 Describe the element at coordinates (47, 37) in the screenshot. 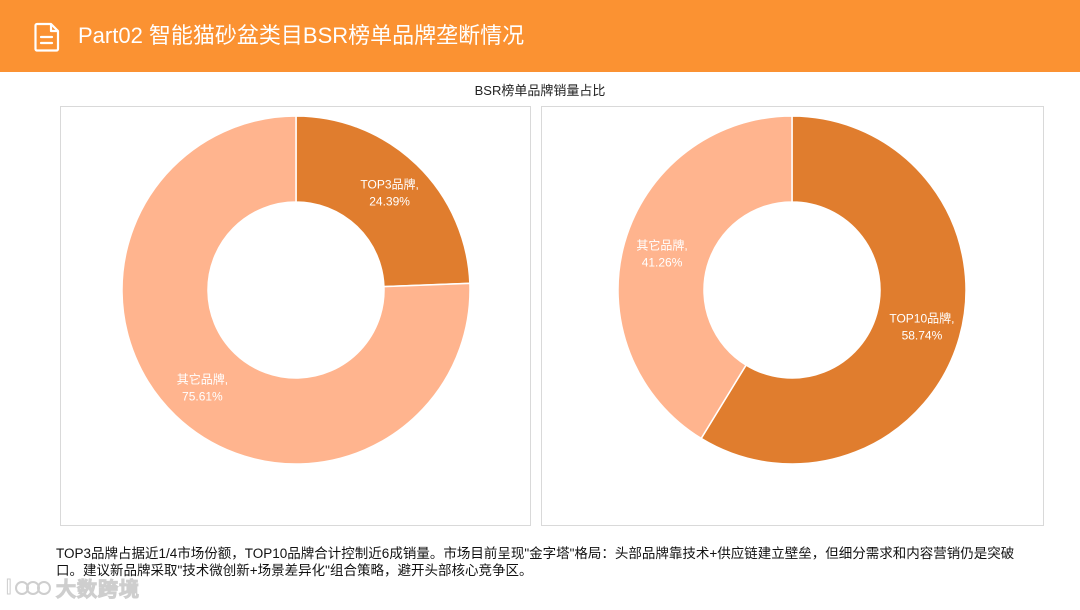

I see `document-icon` at that location.